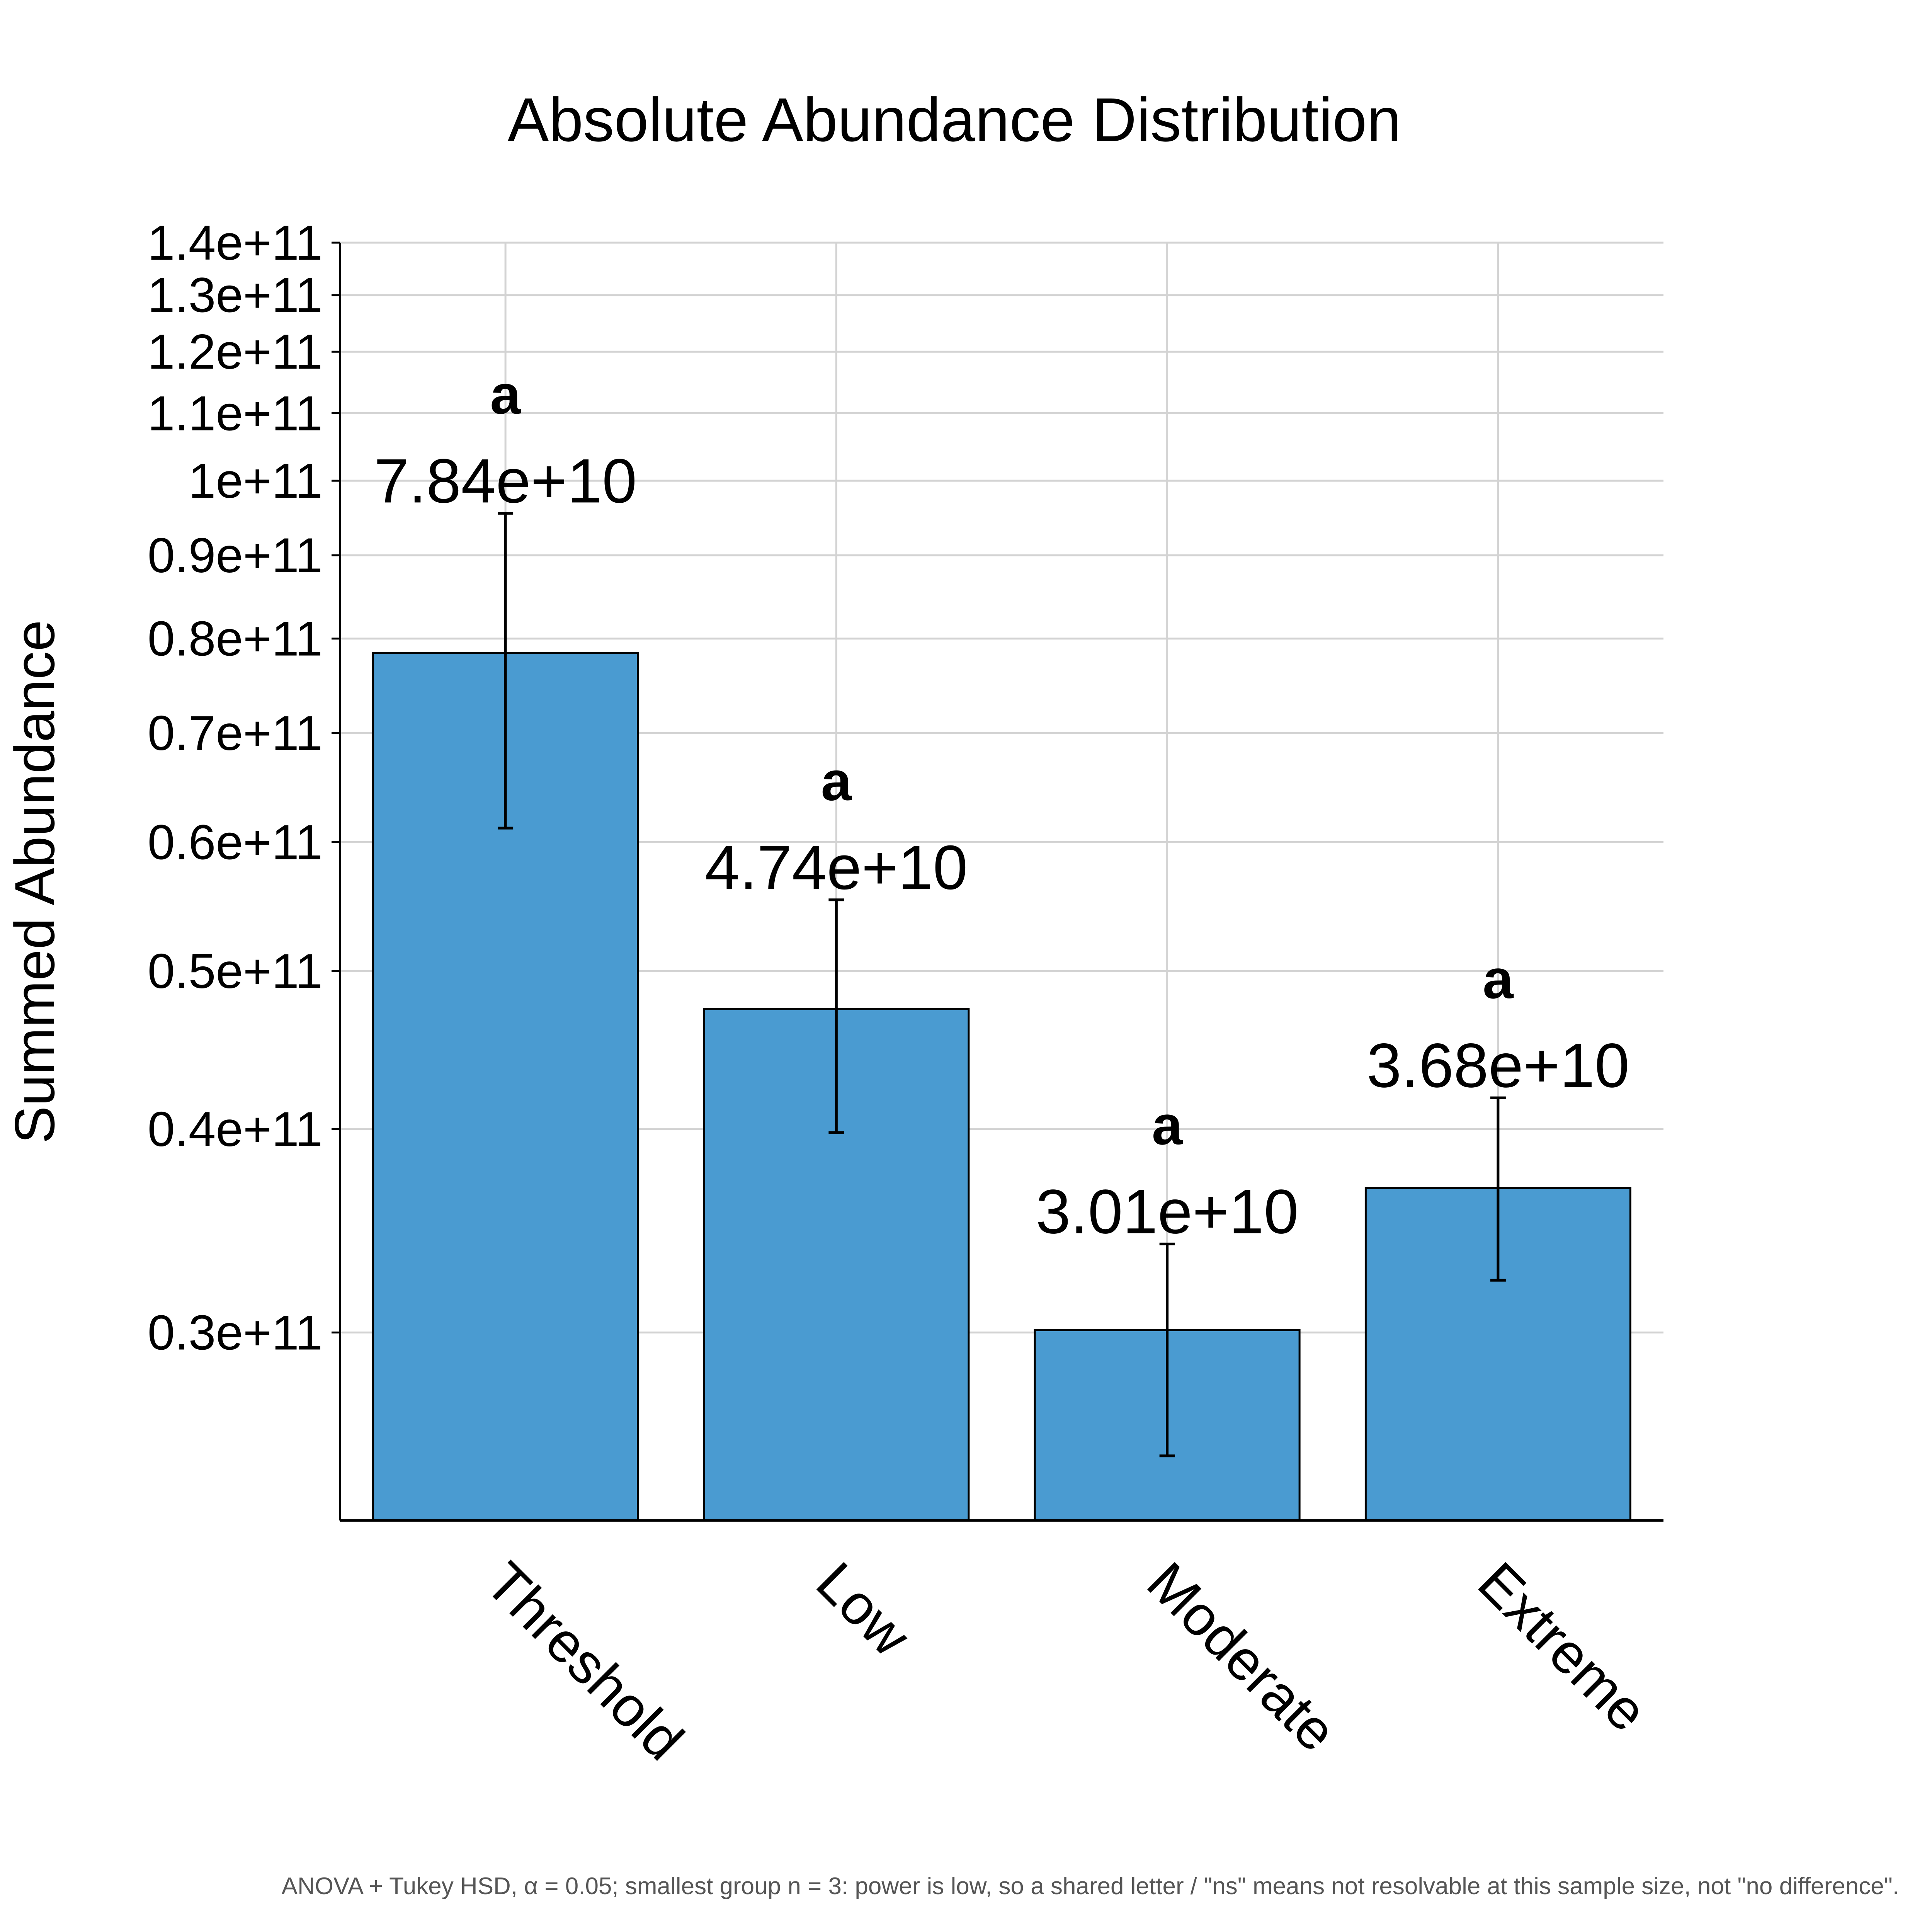 This screenshot has width=1910, height=1932. Describe the element at coordinates (506, 481) in the screenshot. I see `data-label: 7.84e+10` at that location.